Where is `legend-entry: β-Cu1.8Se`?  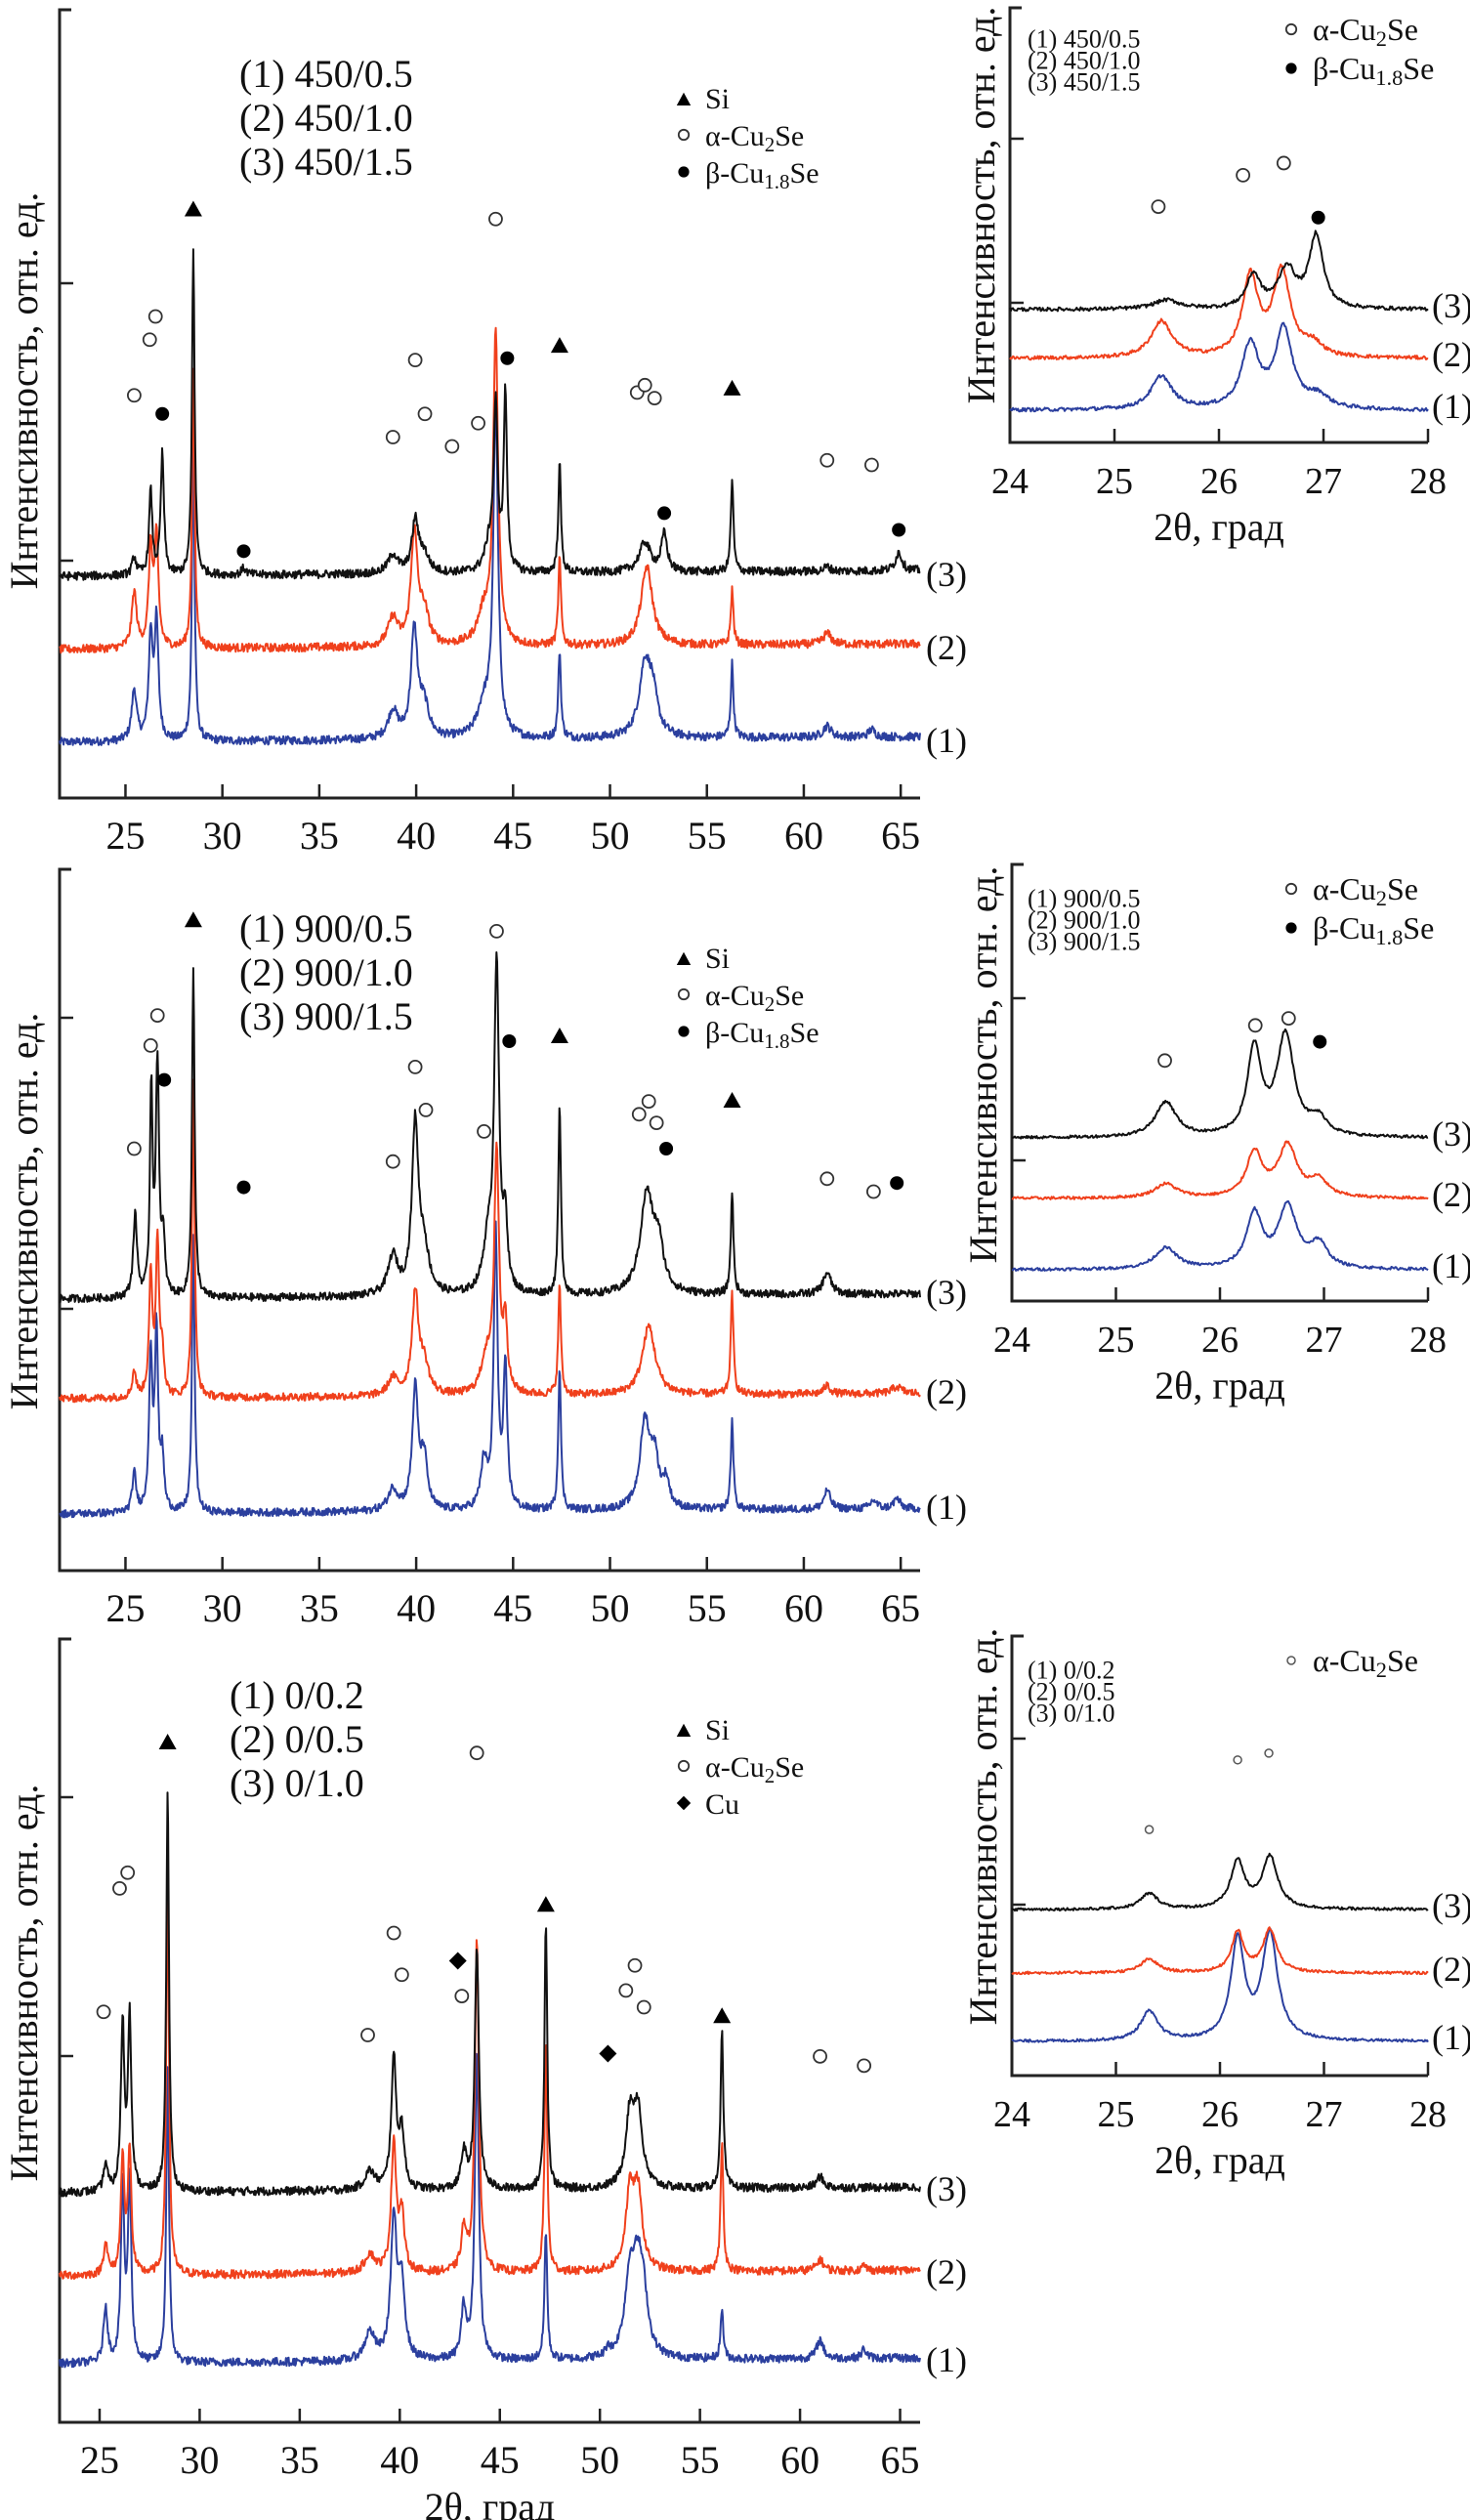
legend-entry: β-Cu1.8Se is located at coordinates (1373, 929).